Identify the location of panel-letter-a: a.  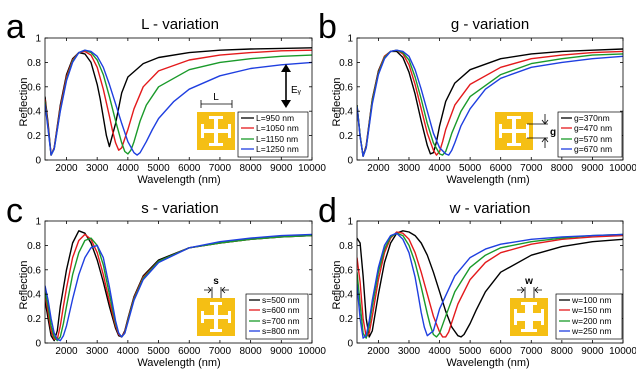
(15, 27).